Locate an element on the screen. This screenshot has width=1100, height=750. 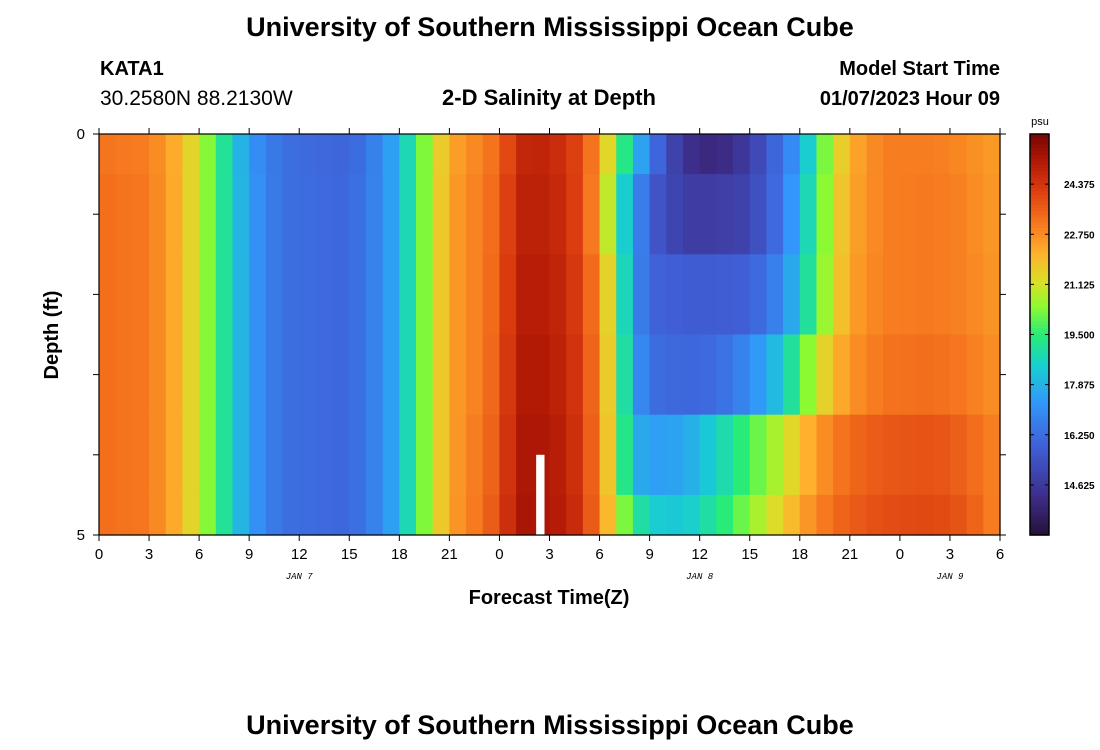
model-start-value: 01/07/2023 Hour 09 is located at coordinates (910, 99).